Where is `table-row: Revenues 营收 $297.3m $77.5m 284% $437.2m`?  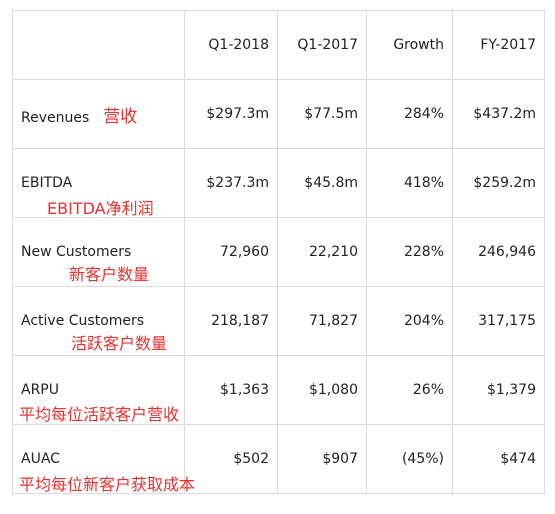
table-row: Revenues 营收 $297.3m $77.5m 284% $437.2m is located at coordinates (278, 114).